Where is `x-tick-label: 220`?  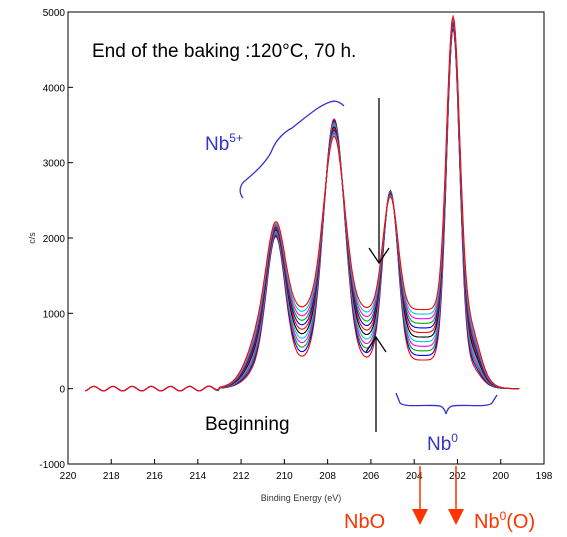 x-tick-label: 220 is located at coordinates (68, 476).